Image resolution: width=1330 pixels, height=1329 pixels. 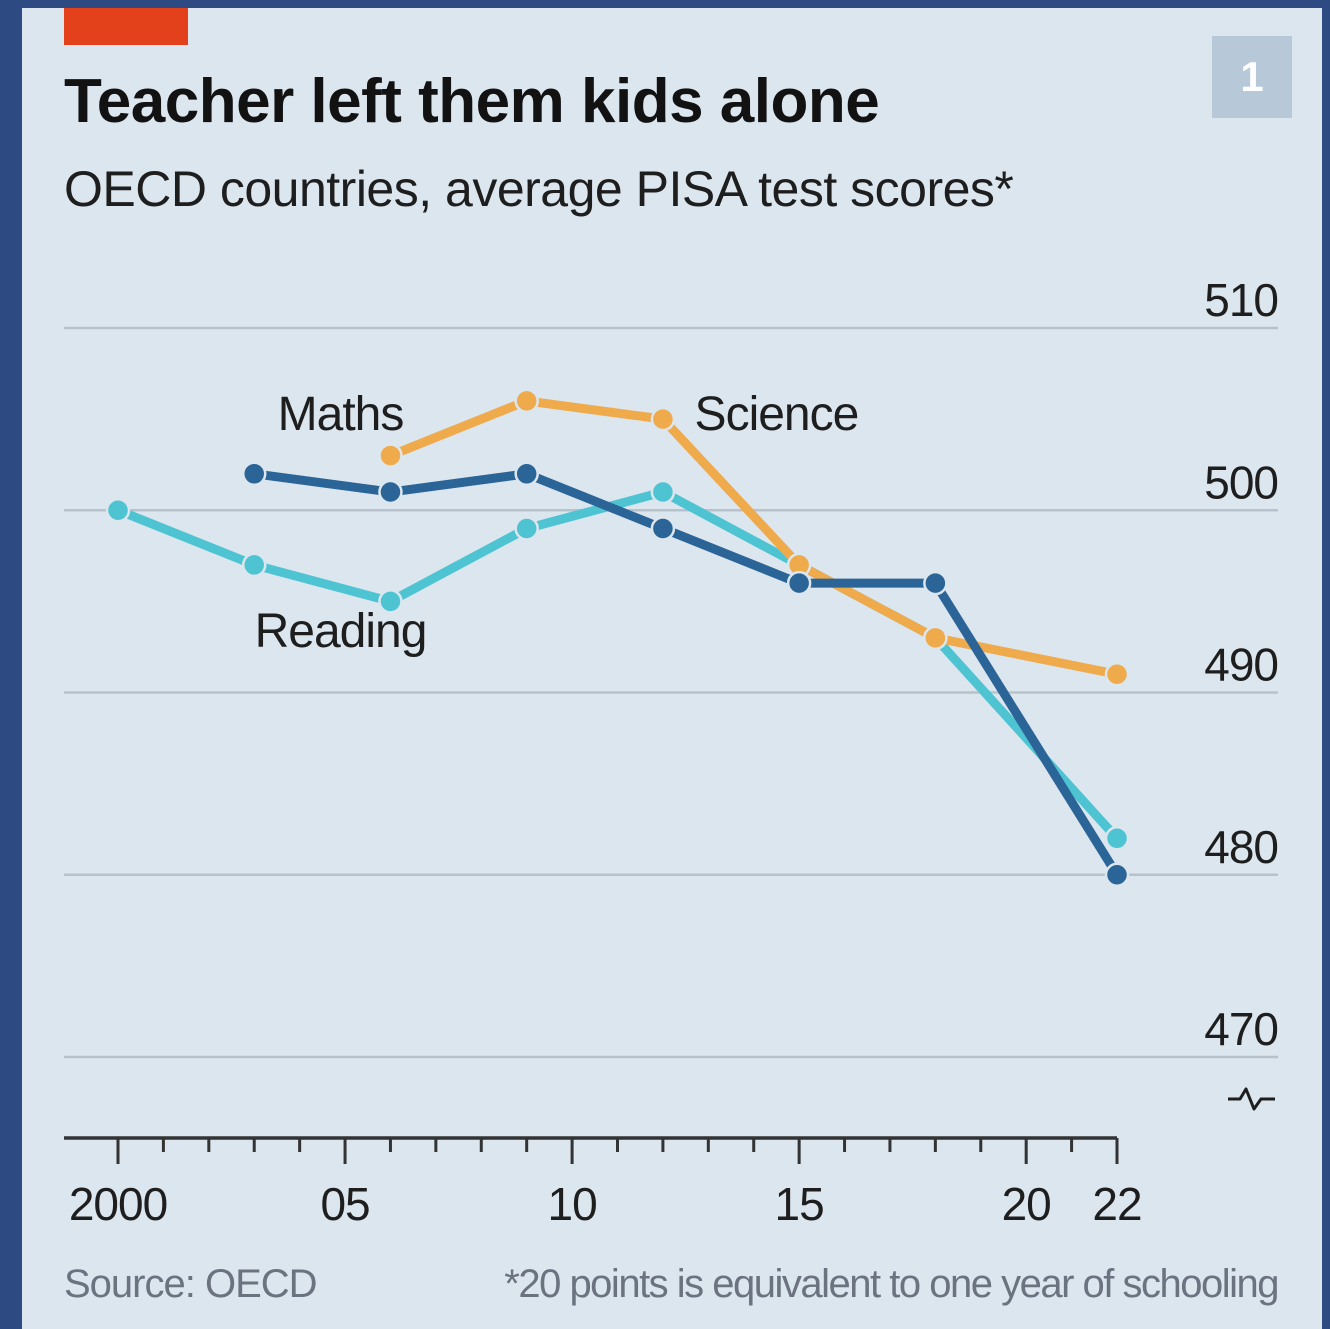 What do you see at coordinates (390, 601) in the screenshot?
I see `reading-point-2006` at bounding box center [390, 601].